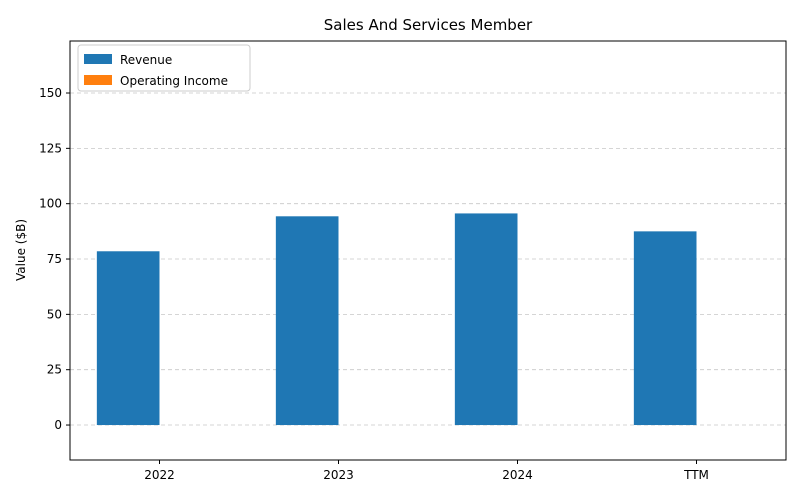 The height and width of the screenshot is (504, 800). What do you see at coordinates (174, 81) in the screenshot?
I see `legend-label: Operating Income` at bounding box center [174, 81].